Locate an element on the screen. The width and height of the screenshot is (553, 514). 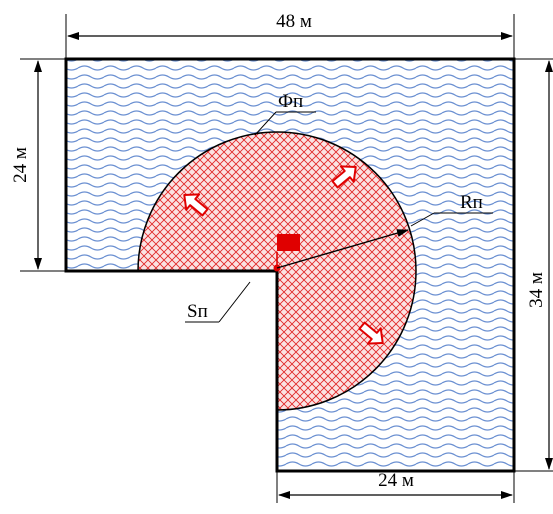
radius-label: Rп is located at coordinates (471, 202).